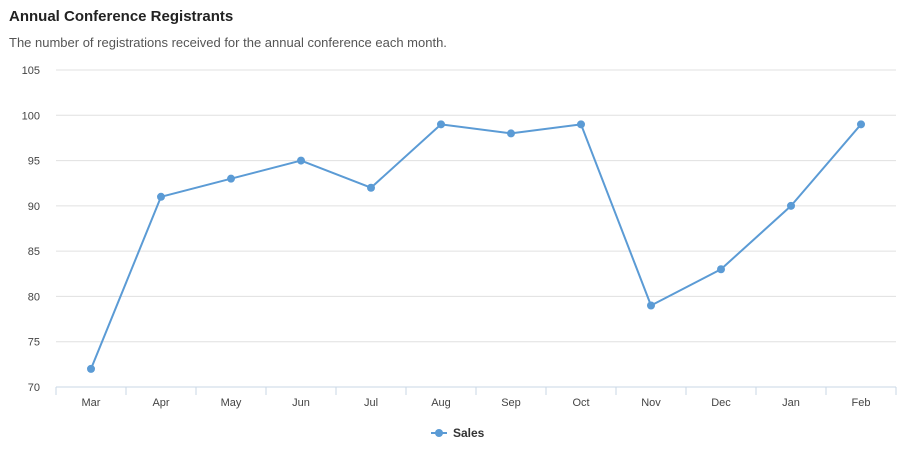 The width and height of the screenshot is (920, 453). Describe the element at coordinates (31, 116) in the screenshot. I see `y-tick-label: 100` at that location.